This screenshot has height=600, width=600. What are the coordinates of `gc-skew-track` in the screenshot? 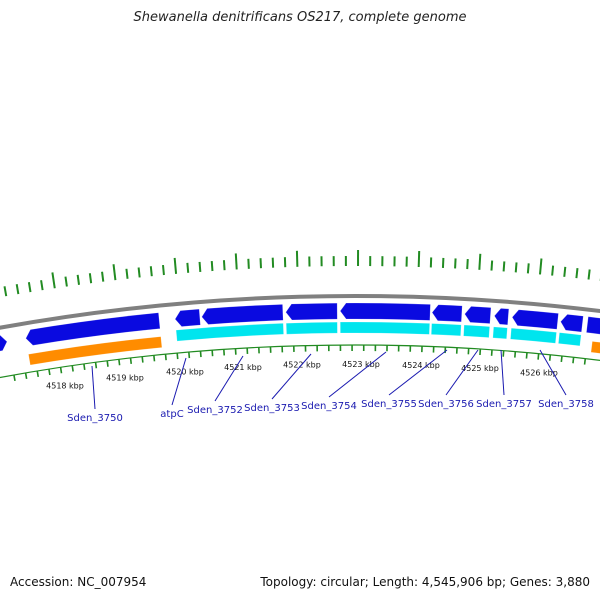 It's located at (301, 273).